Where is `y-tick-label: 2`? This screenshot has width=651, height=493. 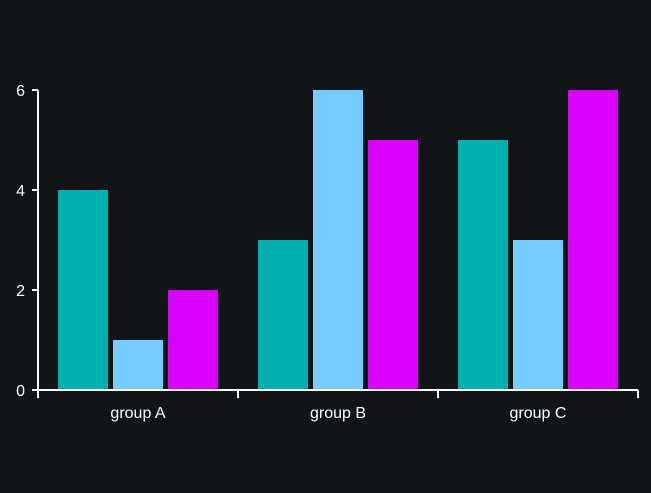 y-tick-label: 2 is located at coordinates (20, 291).